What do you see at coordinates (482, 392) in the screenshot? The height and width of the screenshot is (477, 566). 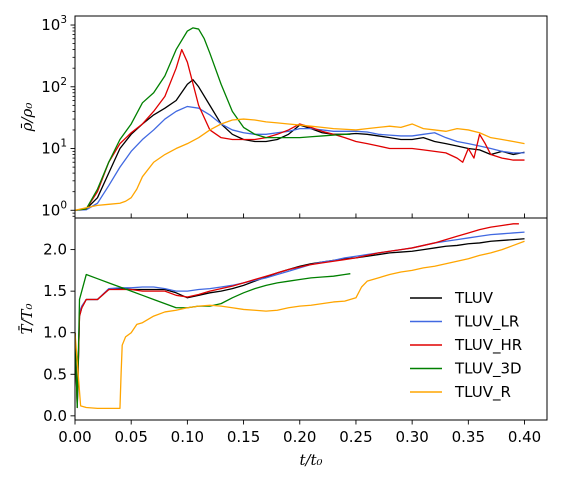 I see `legend-label-tluv-r: TLUV_R` at bounding box center [482, 392].